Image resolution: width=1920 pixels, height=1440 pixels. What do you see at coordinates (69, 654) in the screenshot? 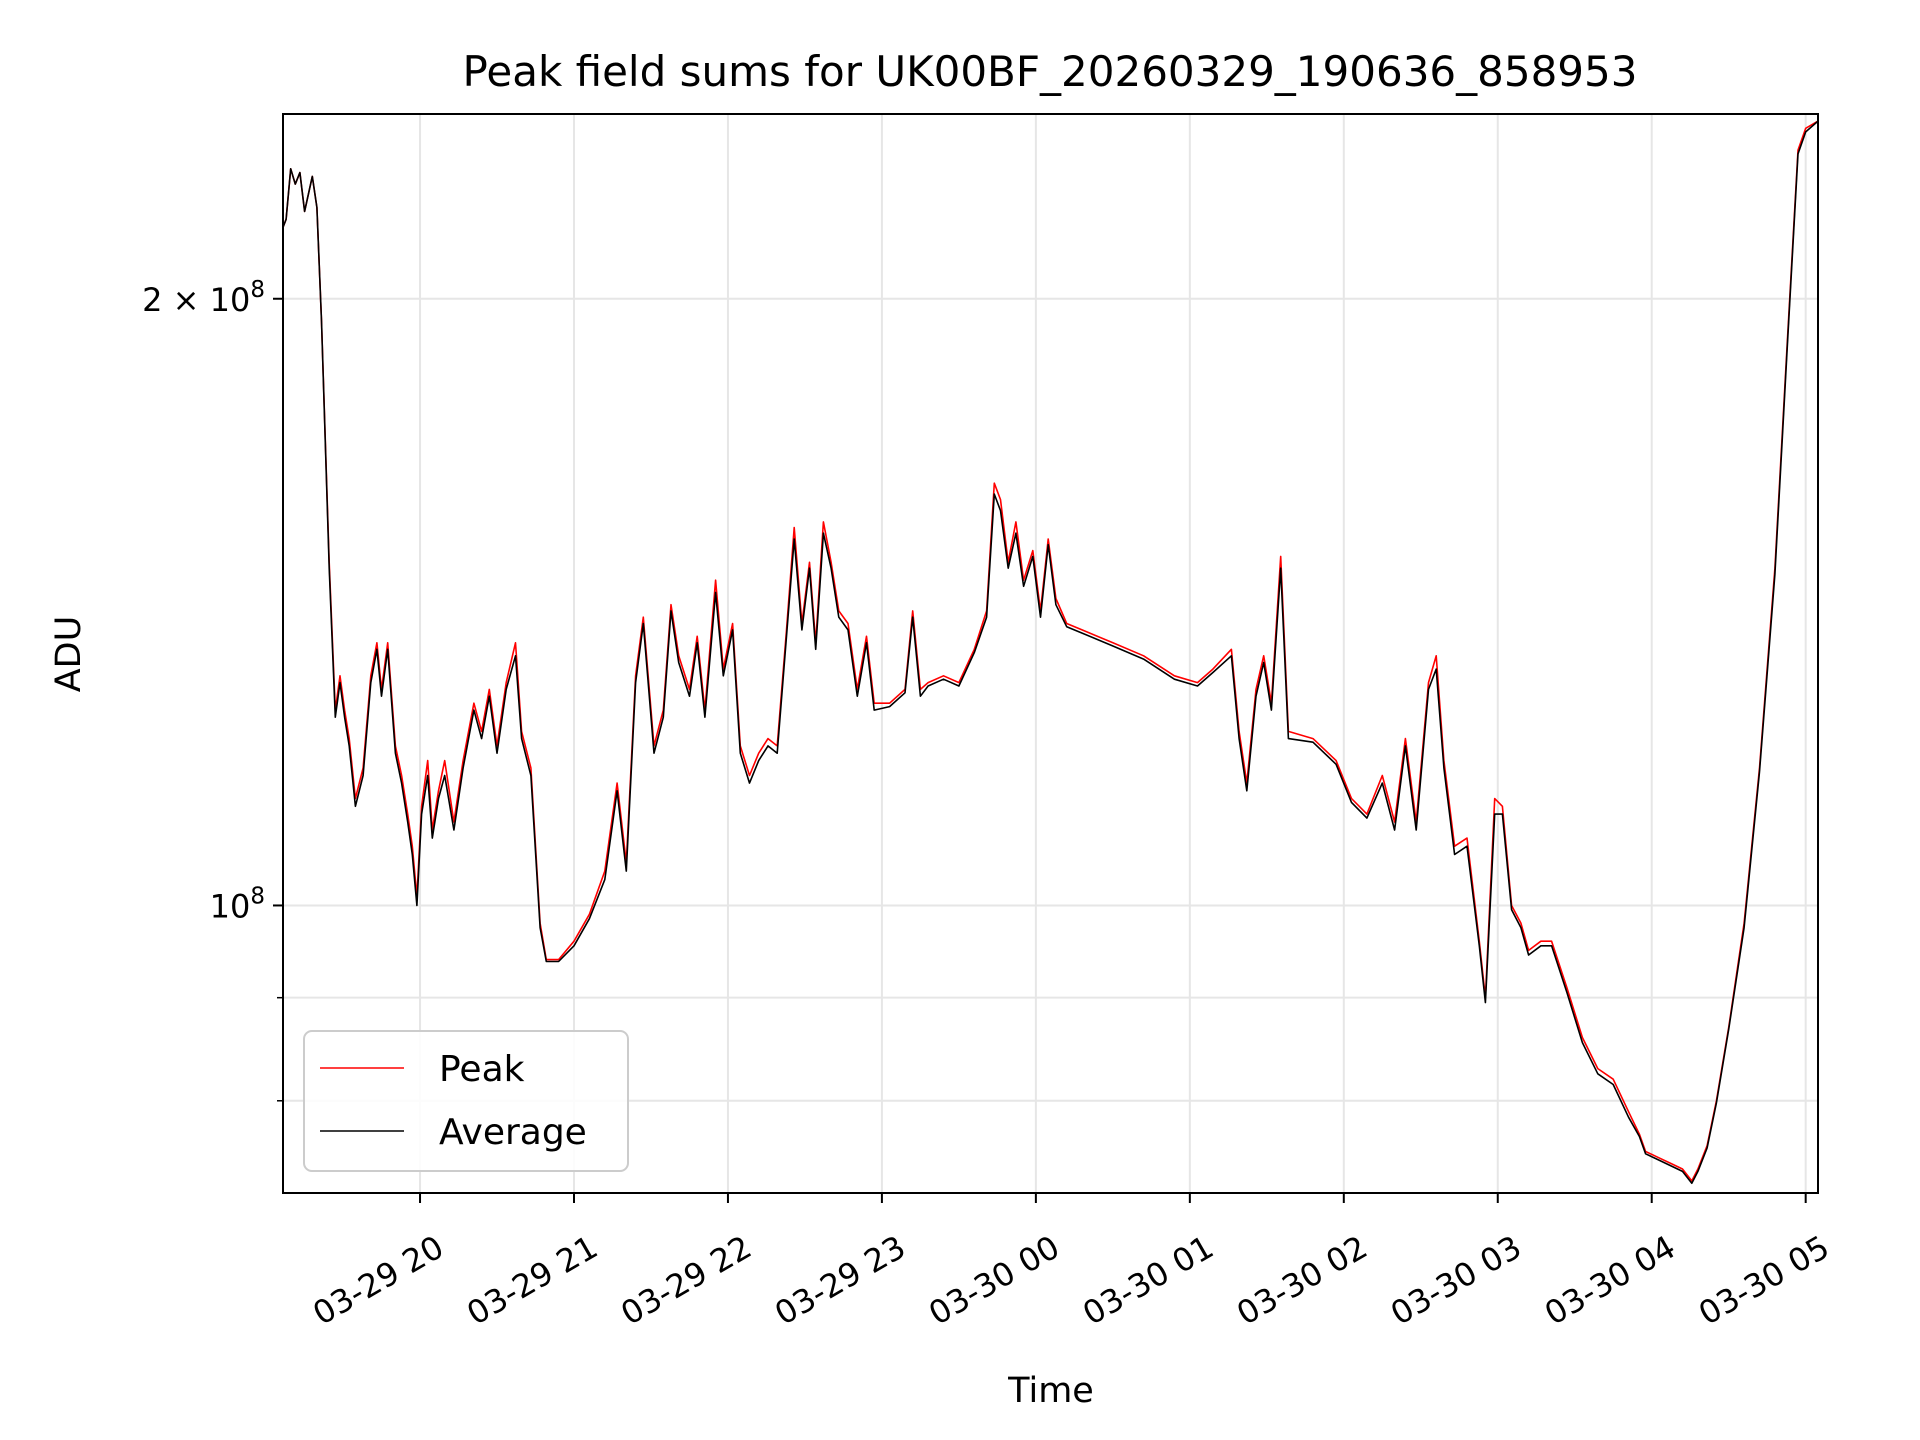
I see `y-axis-label: ADU` at bounding box center [69, 654].